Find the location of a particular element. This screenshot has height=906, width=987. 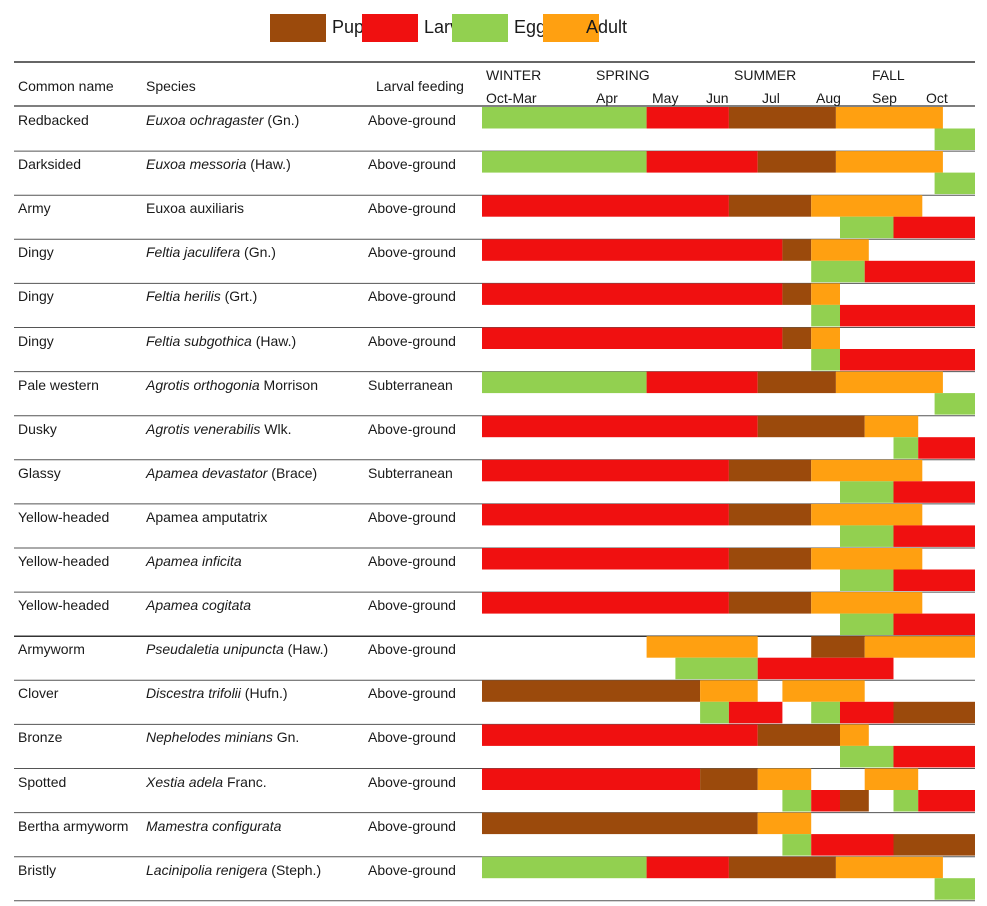

cell-species: Euxoa auxiliaris is located at coordinates (195, 208).